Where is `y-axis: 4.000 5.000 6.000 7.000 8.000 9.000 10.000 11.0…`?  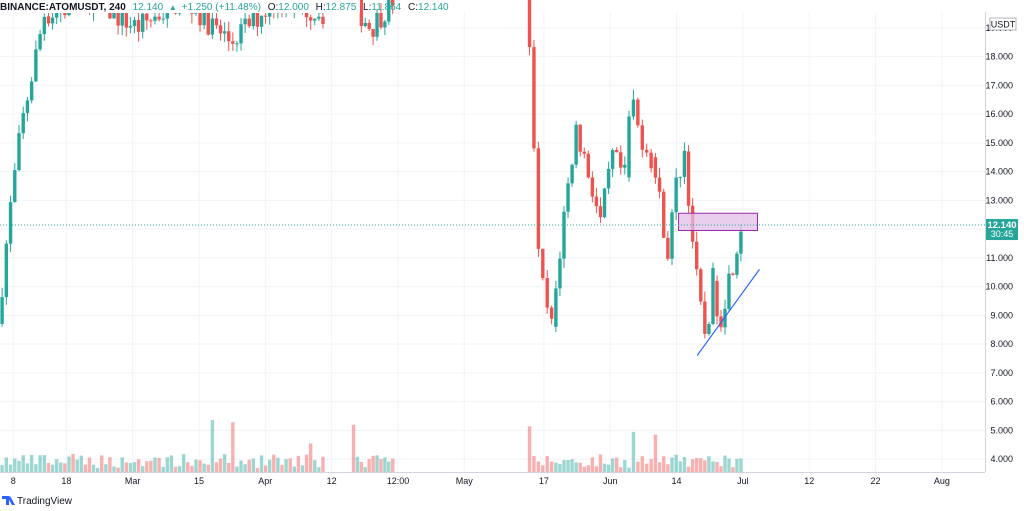
y-axis: 4.000 5.000 6.000 7.000 8.000 9.000 10.000 11.0… is located at coordinates (999, 243).